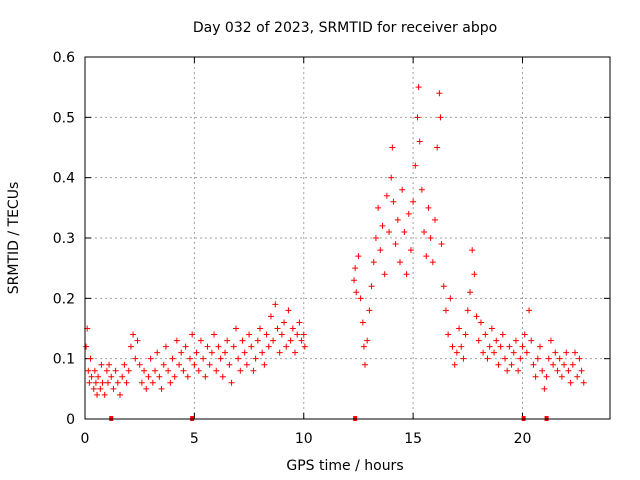 Image resolution: width=640 pixels, height=480 pixels. I want to click on y-tick-label: 0, so click(70, 420).